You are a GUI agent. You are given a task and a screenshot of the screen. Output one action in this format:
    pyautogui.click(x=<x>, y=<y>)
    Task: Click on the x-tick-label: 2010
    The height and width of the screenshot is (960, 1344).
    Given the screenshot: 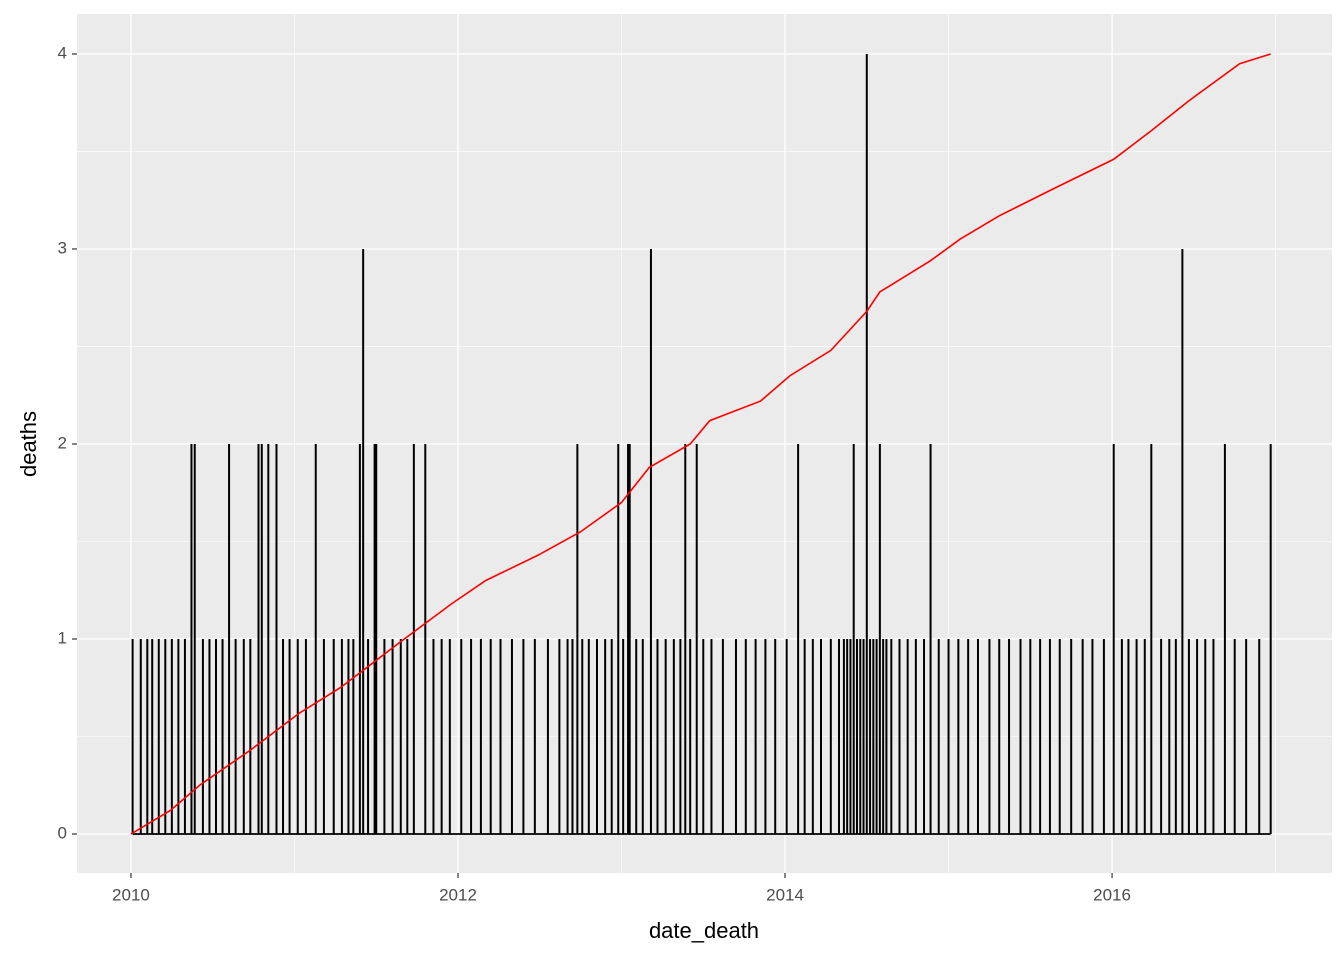 What is the action you would take?
    pyautogui.click(x=131, y=894)
    